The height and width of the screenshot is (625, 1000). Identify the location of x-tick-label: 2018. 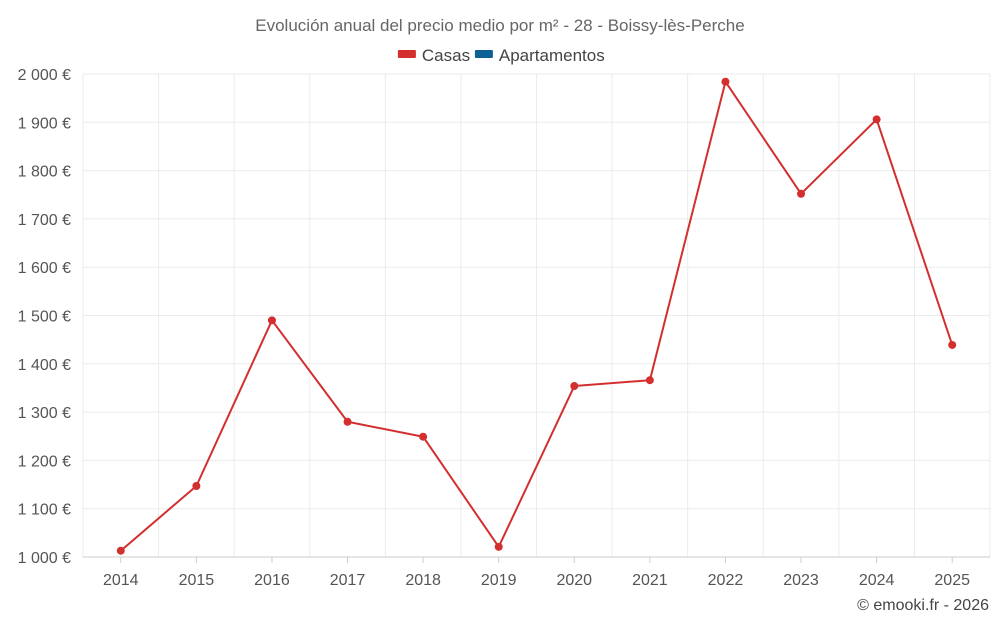
(423, 580).